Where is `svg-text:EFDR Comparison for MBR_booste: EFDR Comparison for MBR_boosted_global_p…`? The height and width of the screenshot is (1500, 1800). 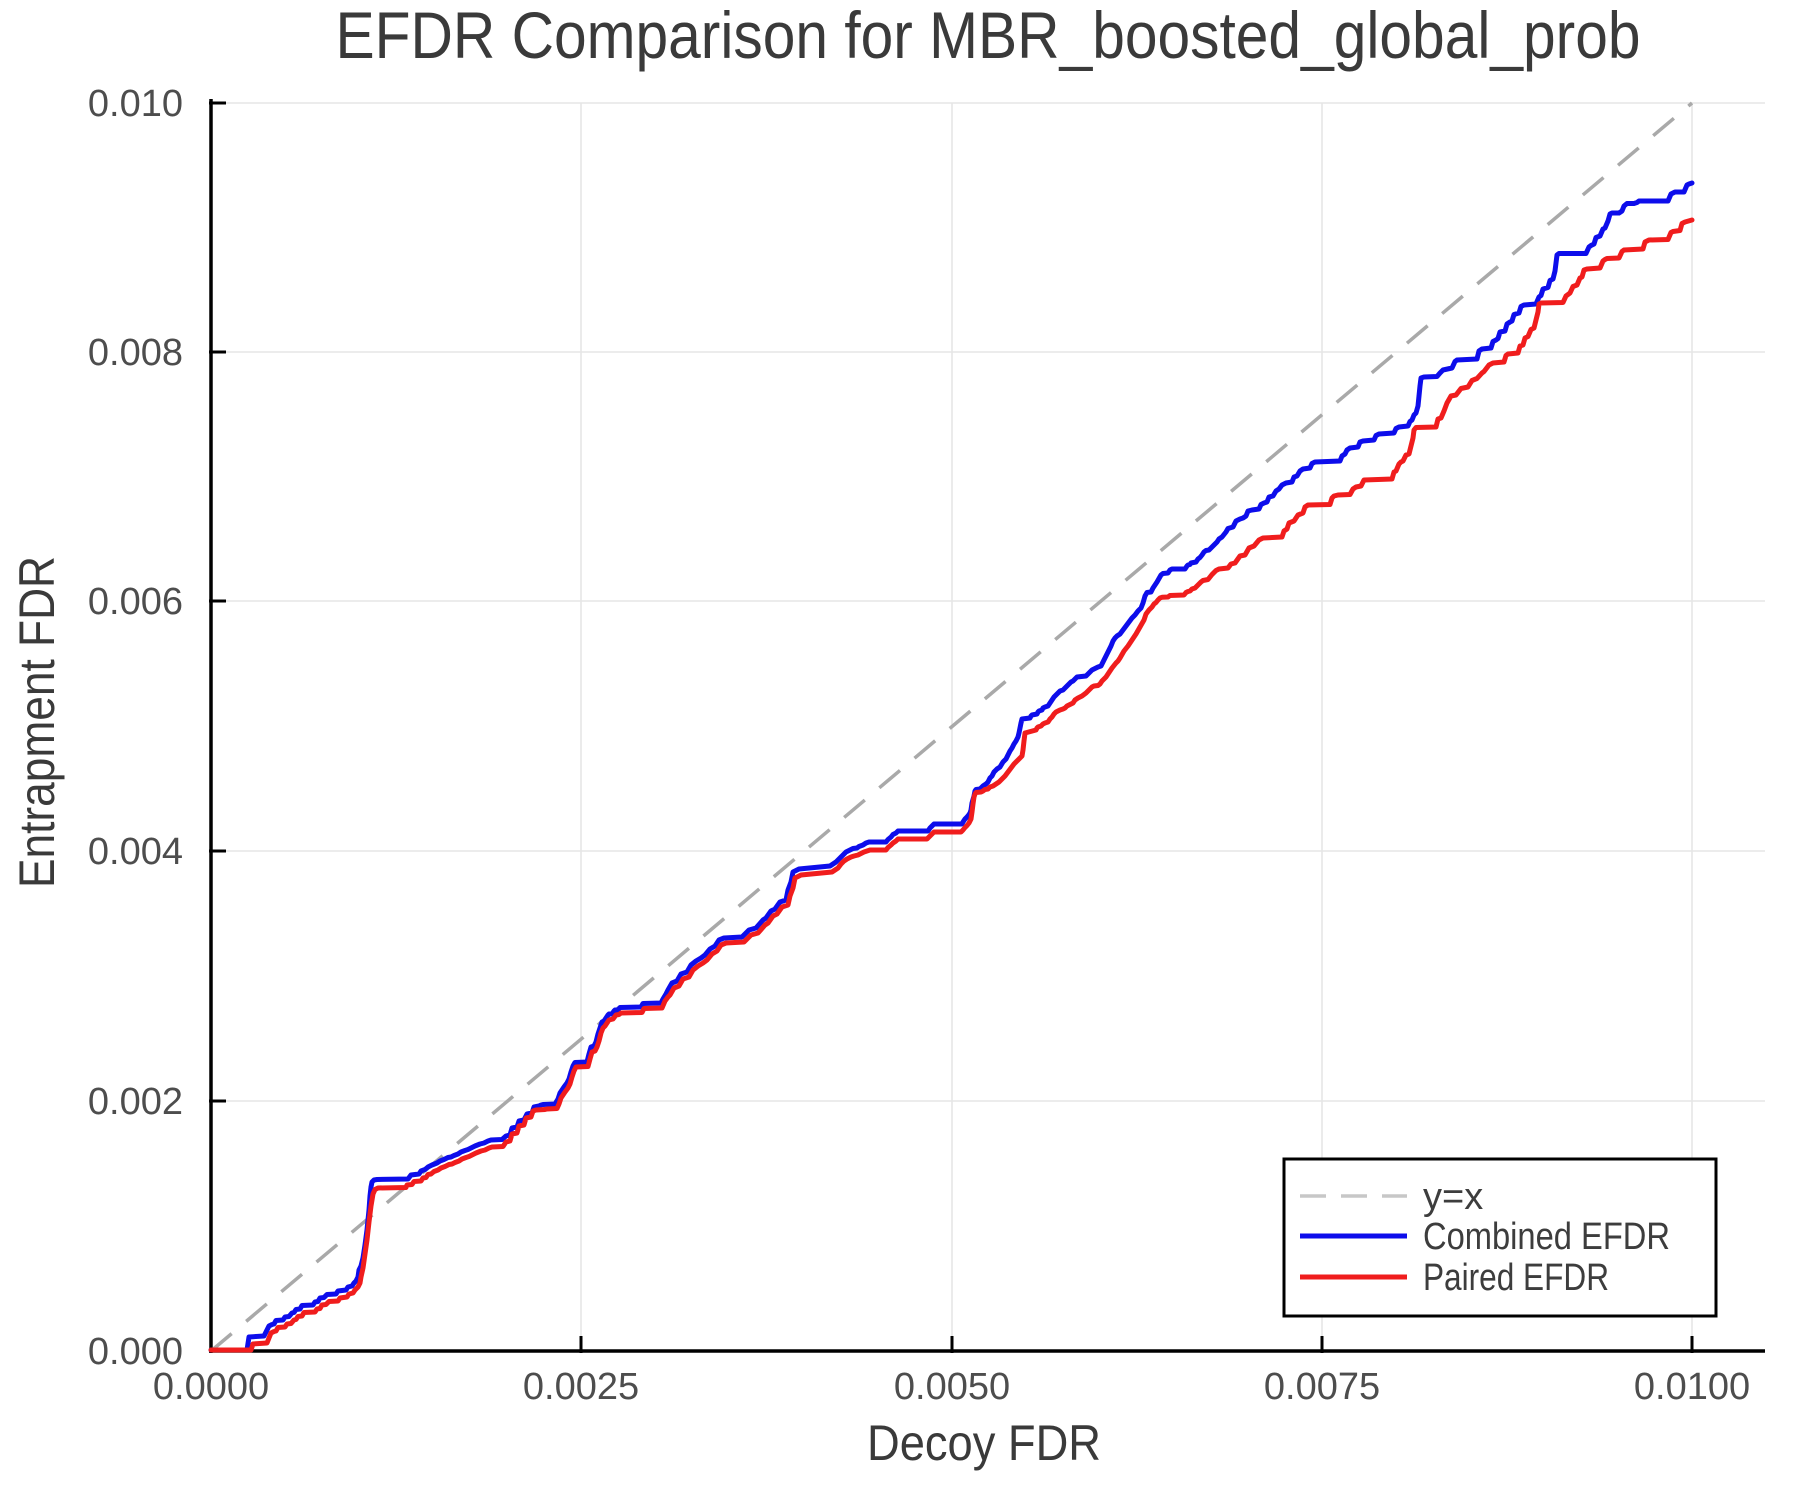 svg-text:EFDR Comparison for MBR_booste: EFDR Comparison for MBR_boosted_global_p… is located at coordinates (988, 36).